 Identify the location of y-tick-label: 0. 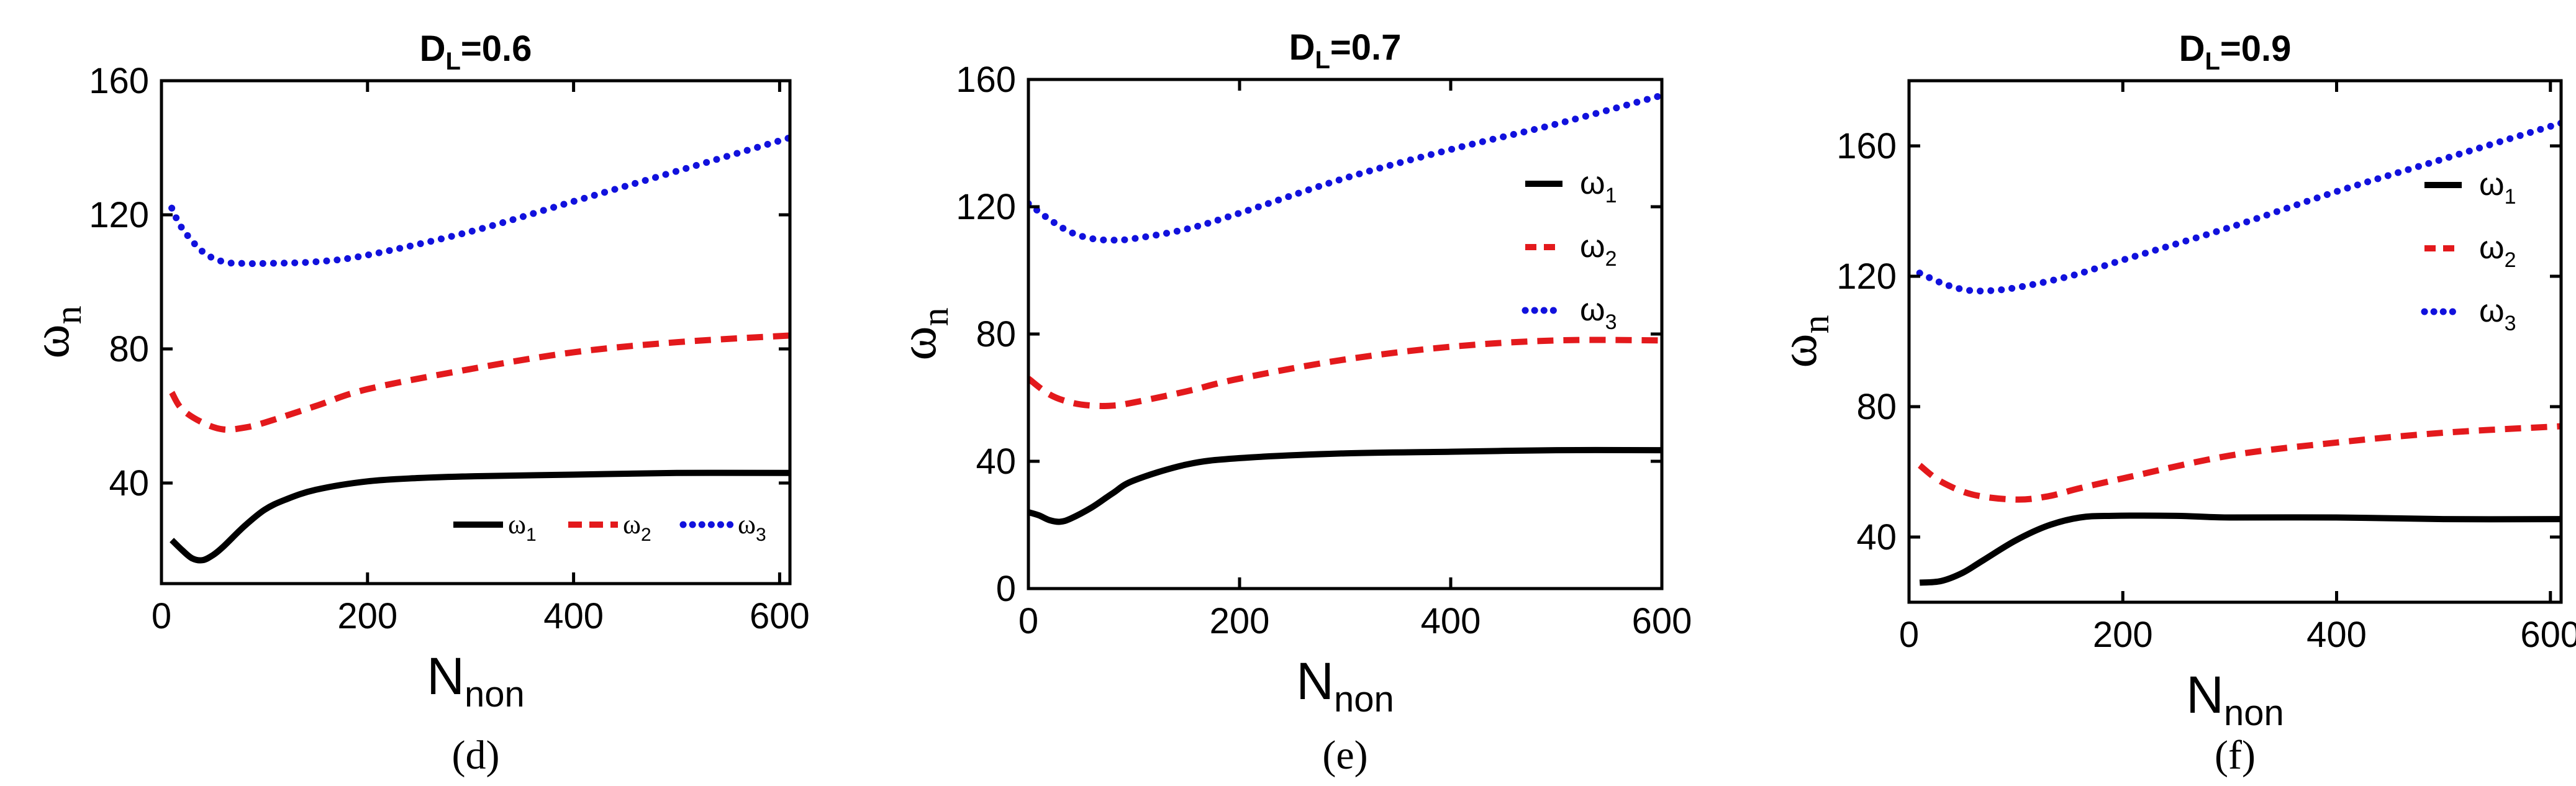
(1006, 589).